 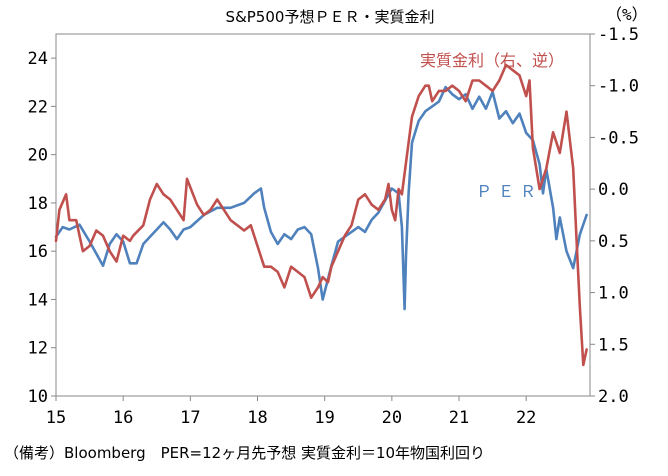 What do you see at coordinates (492, 60) in the screenshot?
I see `series-label-real-rate: 実質金利（右、逆）` at bounding box center [492, 60].